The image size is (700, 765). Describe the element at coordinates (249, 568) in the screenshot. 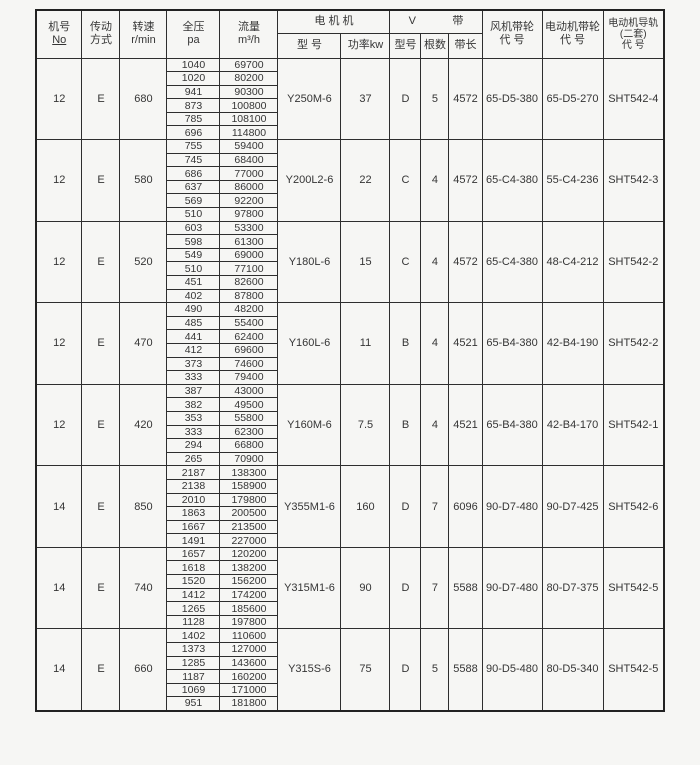

I see `cell-flow: 138200` at that location.